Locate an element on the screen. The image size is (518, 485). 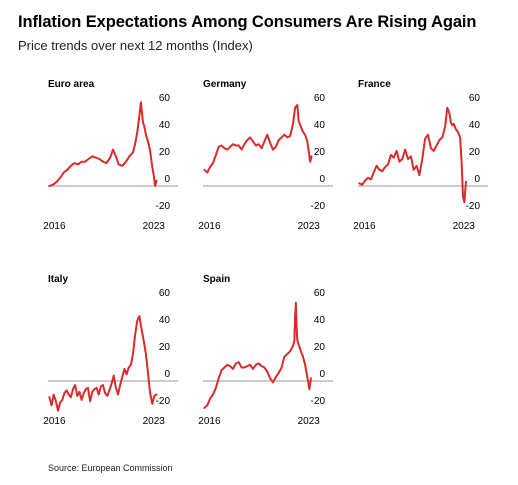
chart-panel-italy: Italy 60 40 20 0 -20 2016 2023 is located at coordinates (110, 350).